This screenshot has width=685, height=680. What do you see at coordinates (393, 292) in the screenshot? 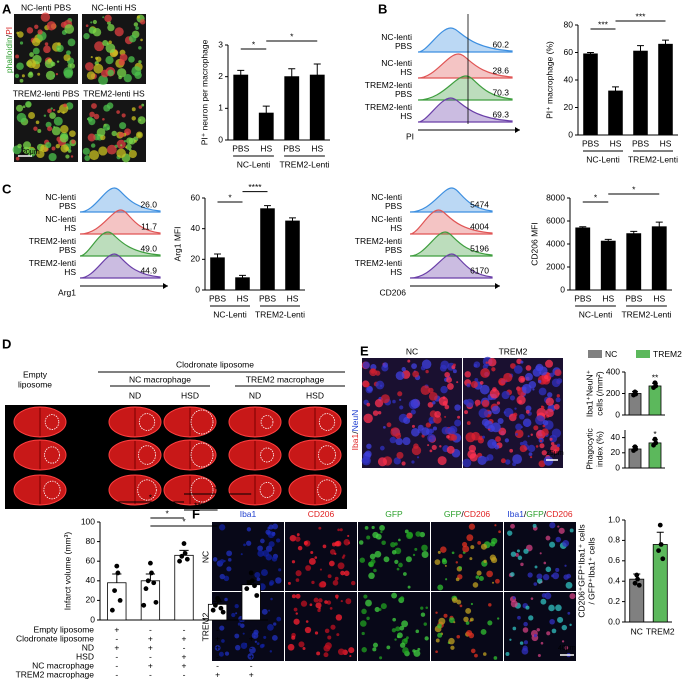
I see `flow-axis-label: CD206` at bounding box center [393, 292].